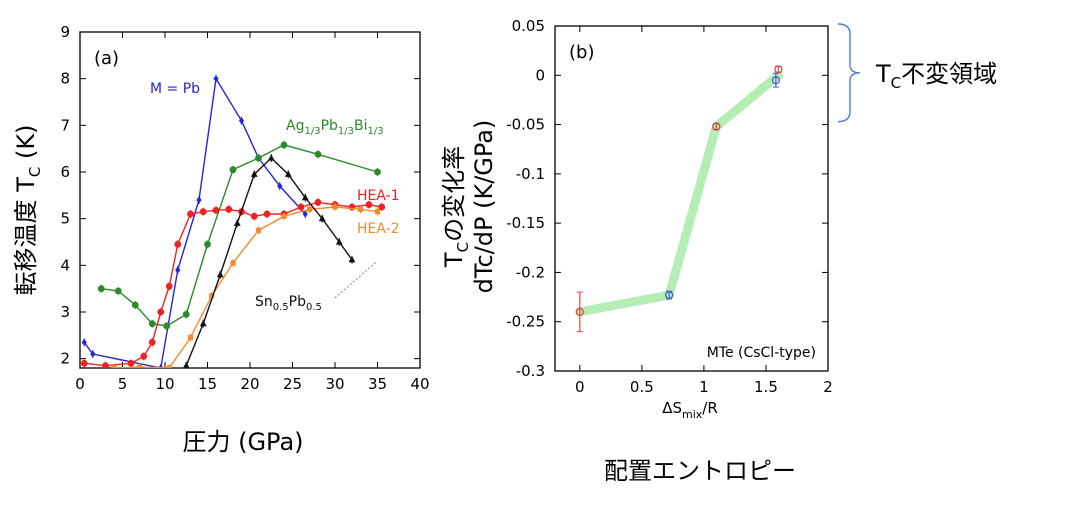  What do you see at coordinates (207, 384) in the screenshot?
I see `x-tick-label: 15` at bounding box center [207, 384].